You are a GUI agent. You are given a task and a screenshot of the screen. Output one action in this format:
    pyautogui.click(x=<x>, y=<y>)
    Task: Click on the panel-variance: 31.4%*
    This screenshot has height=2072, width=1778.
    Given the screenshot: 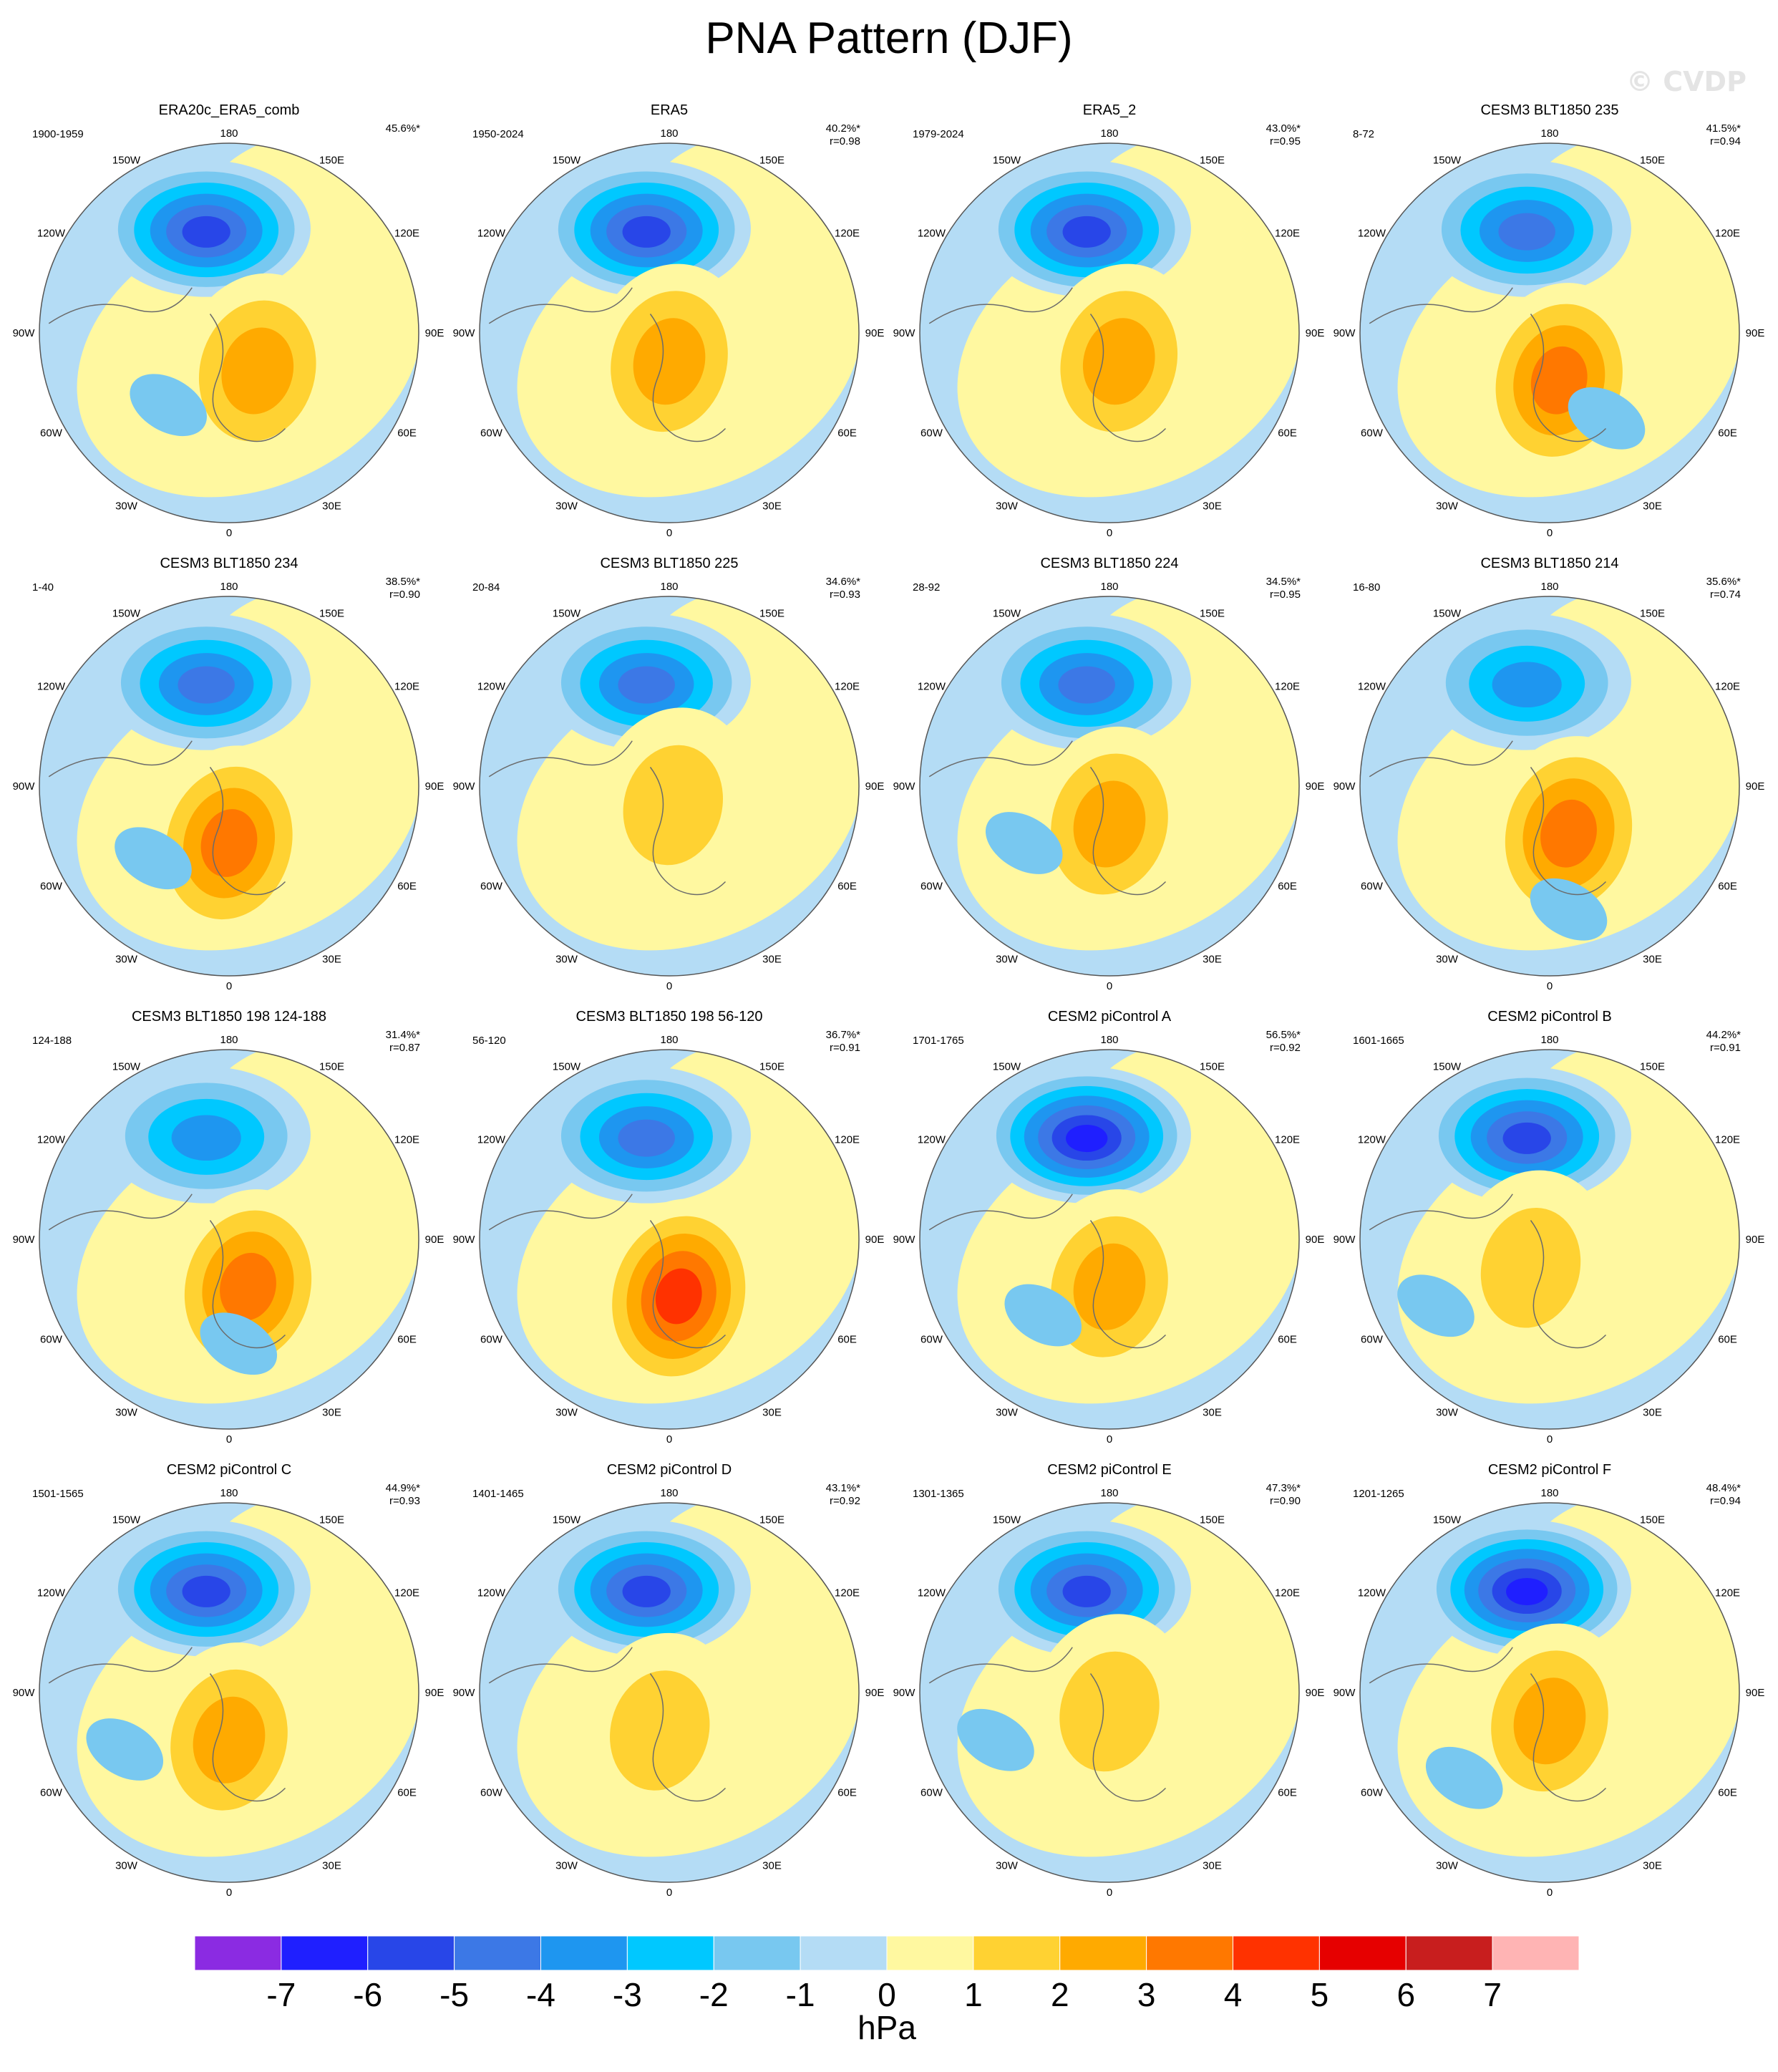 What is the action you would take?
    pyautogui.click(x=403, y=1035)
    